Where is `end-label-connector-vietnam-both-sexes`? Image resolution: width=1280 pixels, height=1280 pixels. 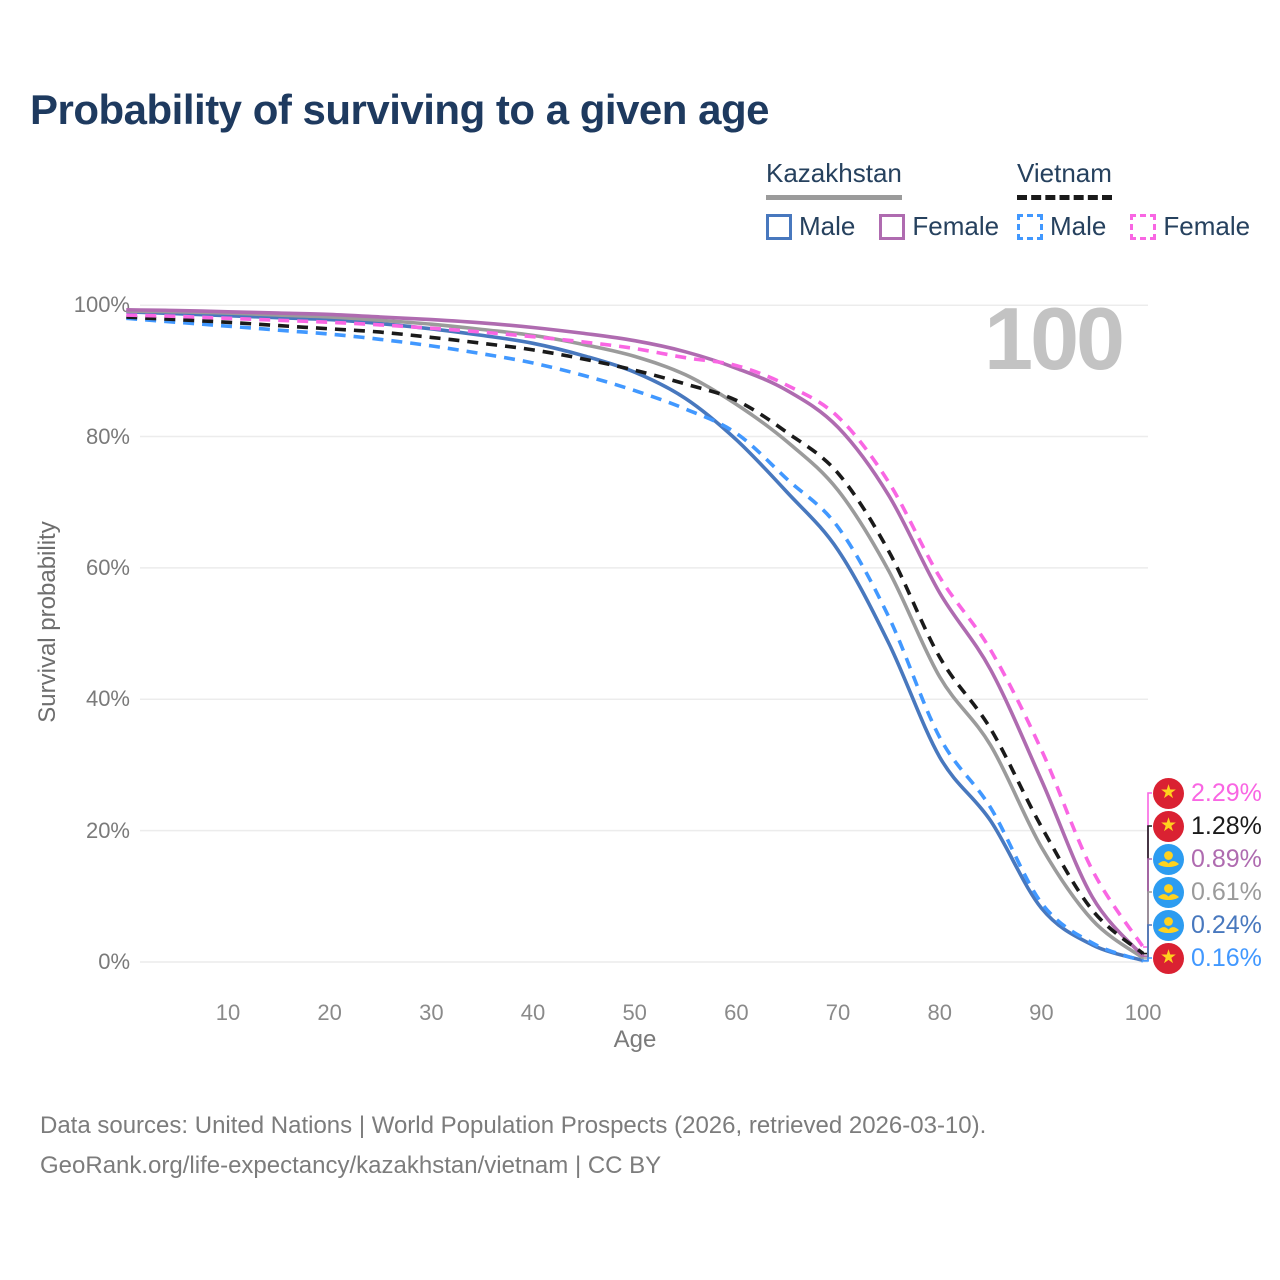
end-label-connector-vietnam-both-sexes is located at coordinates (1147, 890).